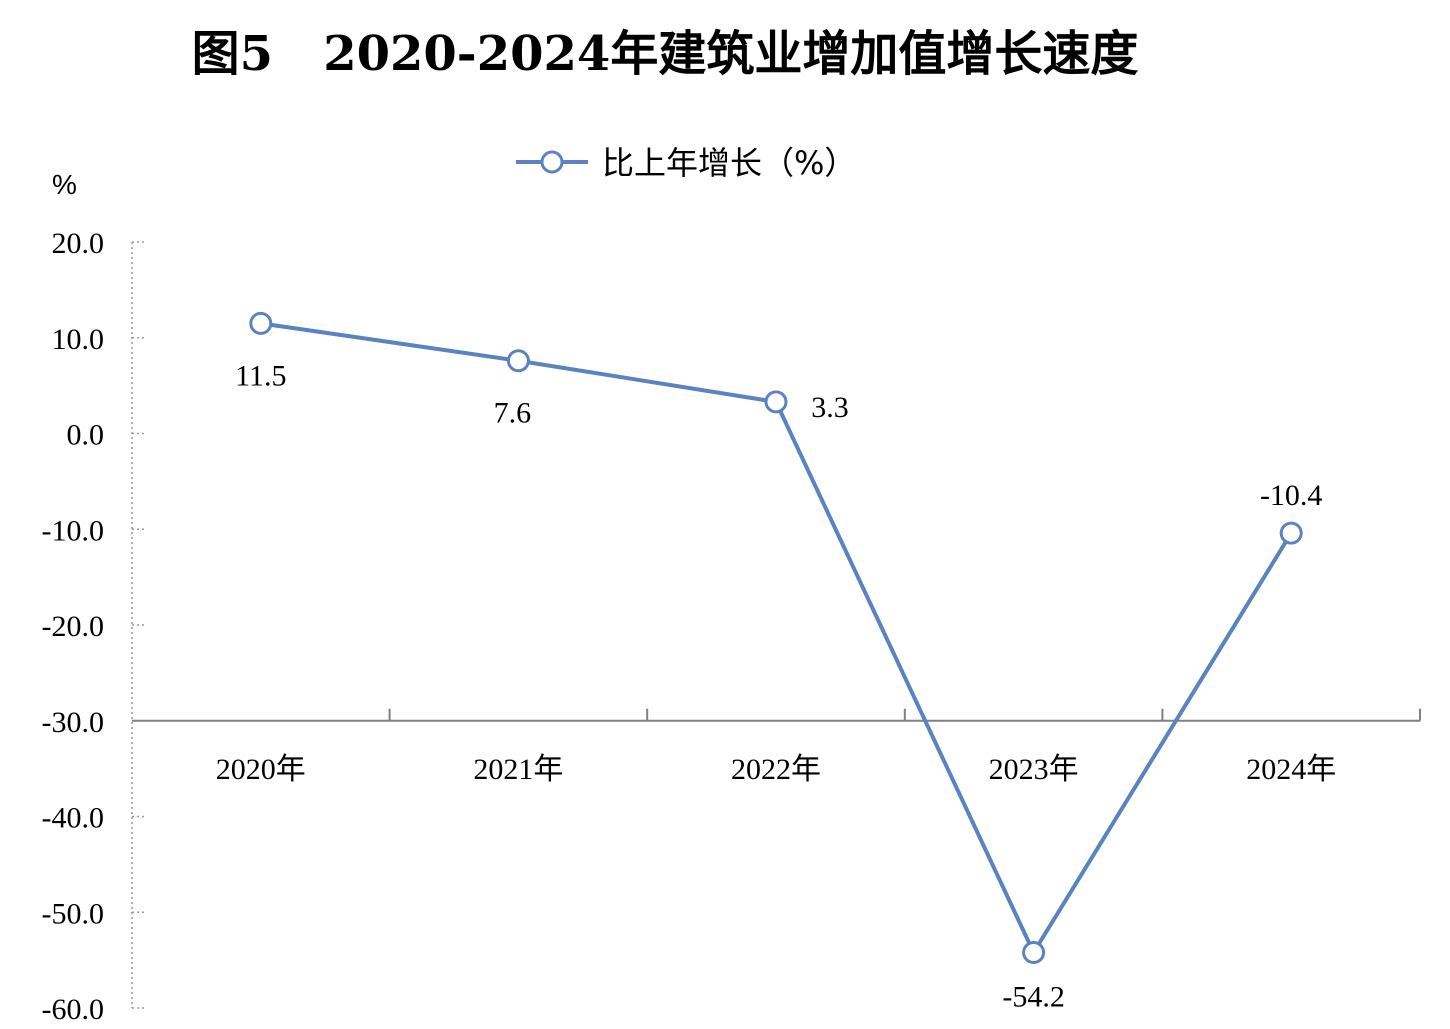 The width and height of the screenshot is (1450, 1029). Describe the element at coordinates (73, 530) in the screenshot. I see `y-tick-label: -10.0` at that location.